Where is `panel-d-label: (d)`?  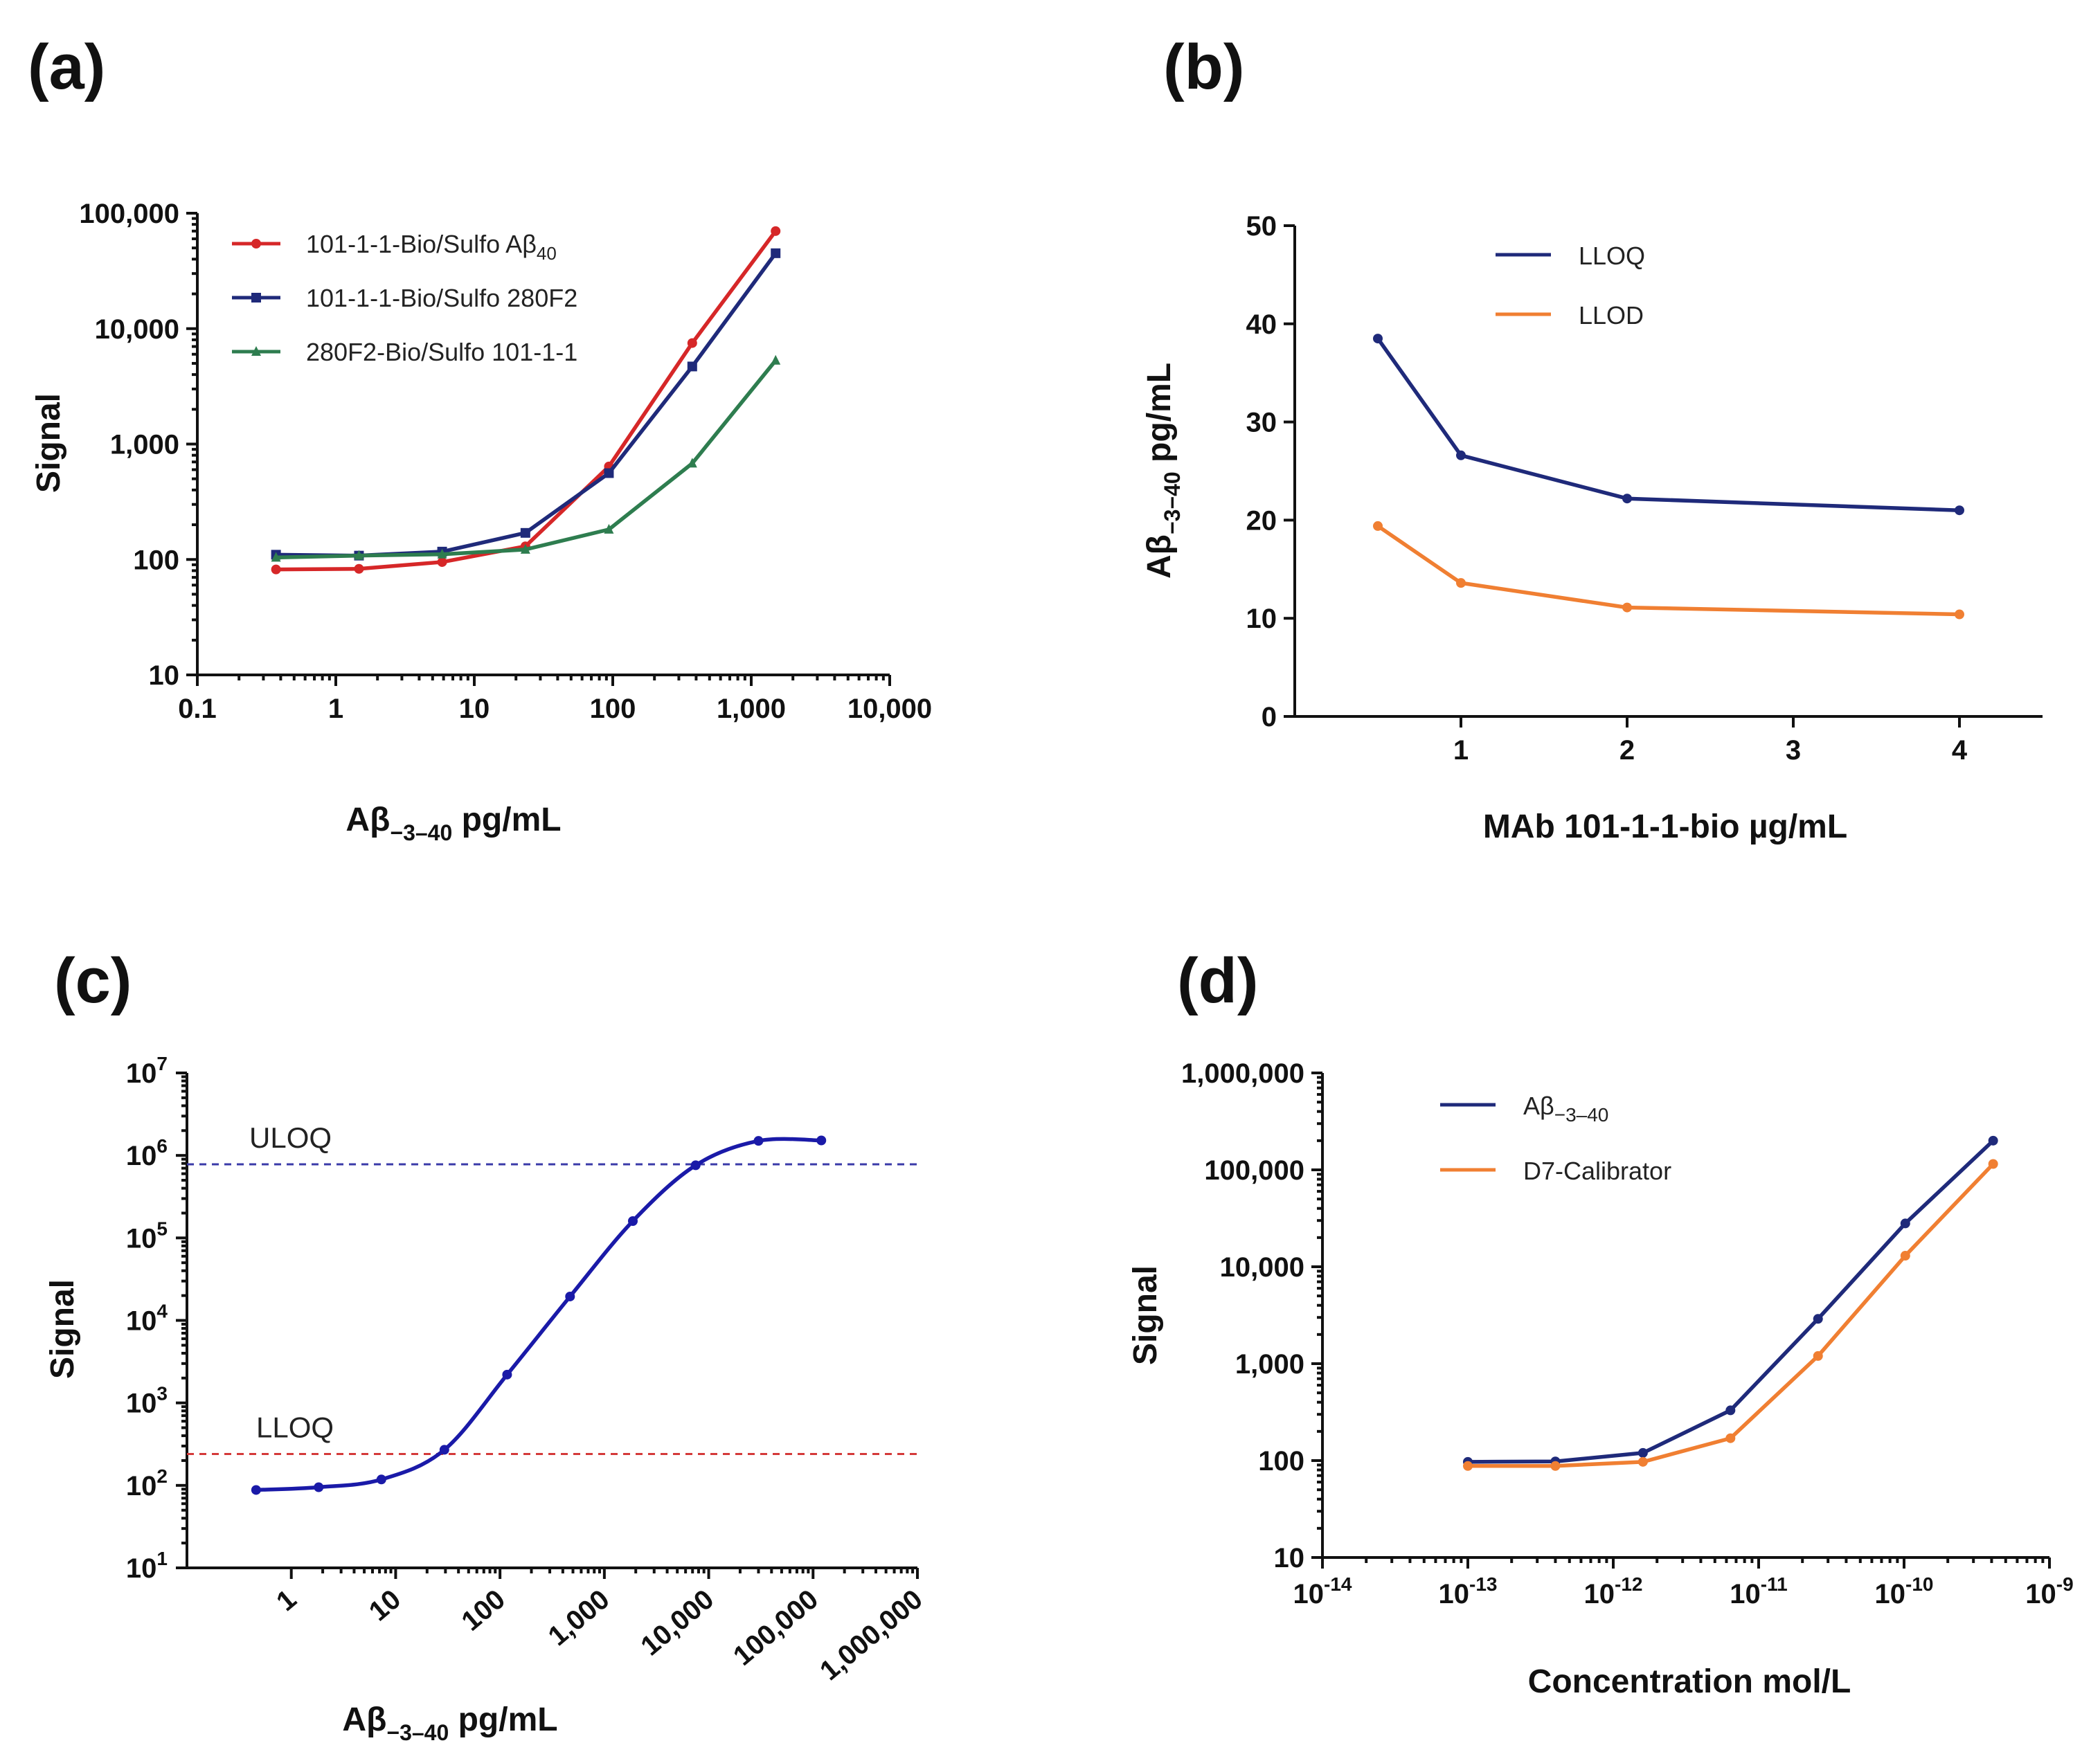
panel-d-label: (d) is located at coordinates (1217, 981).